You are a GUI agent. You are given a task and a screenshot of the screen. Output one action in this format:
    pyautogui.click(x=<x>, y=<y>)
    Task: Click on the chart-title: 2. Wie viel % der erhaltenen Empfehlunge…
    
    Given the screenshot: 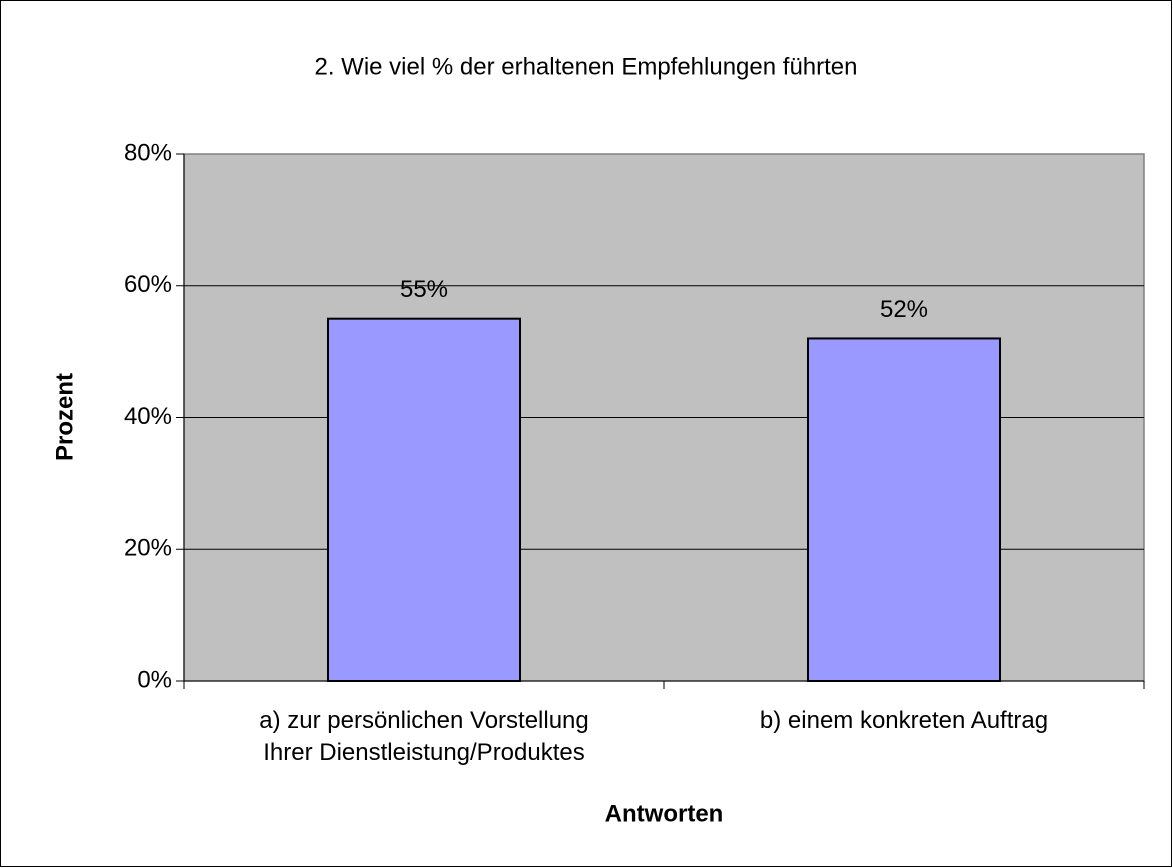 What is the action you would take?
    pyautogui.click(x=586, y=66)
    